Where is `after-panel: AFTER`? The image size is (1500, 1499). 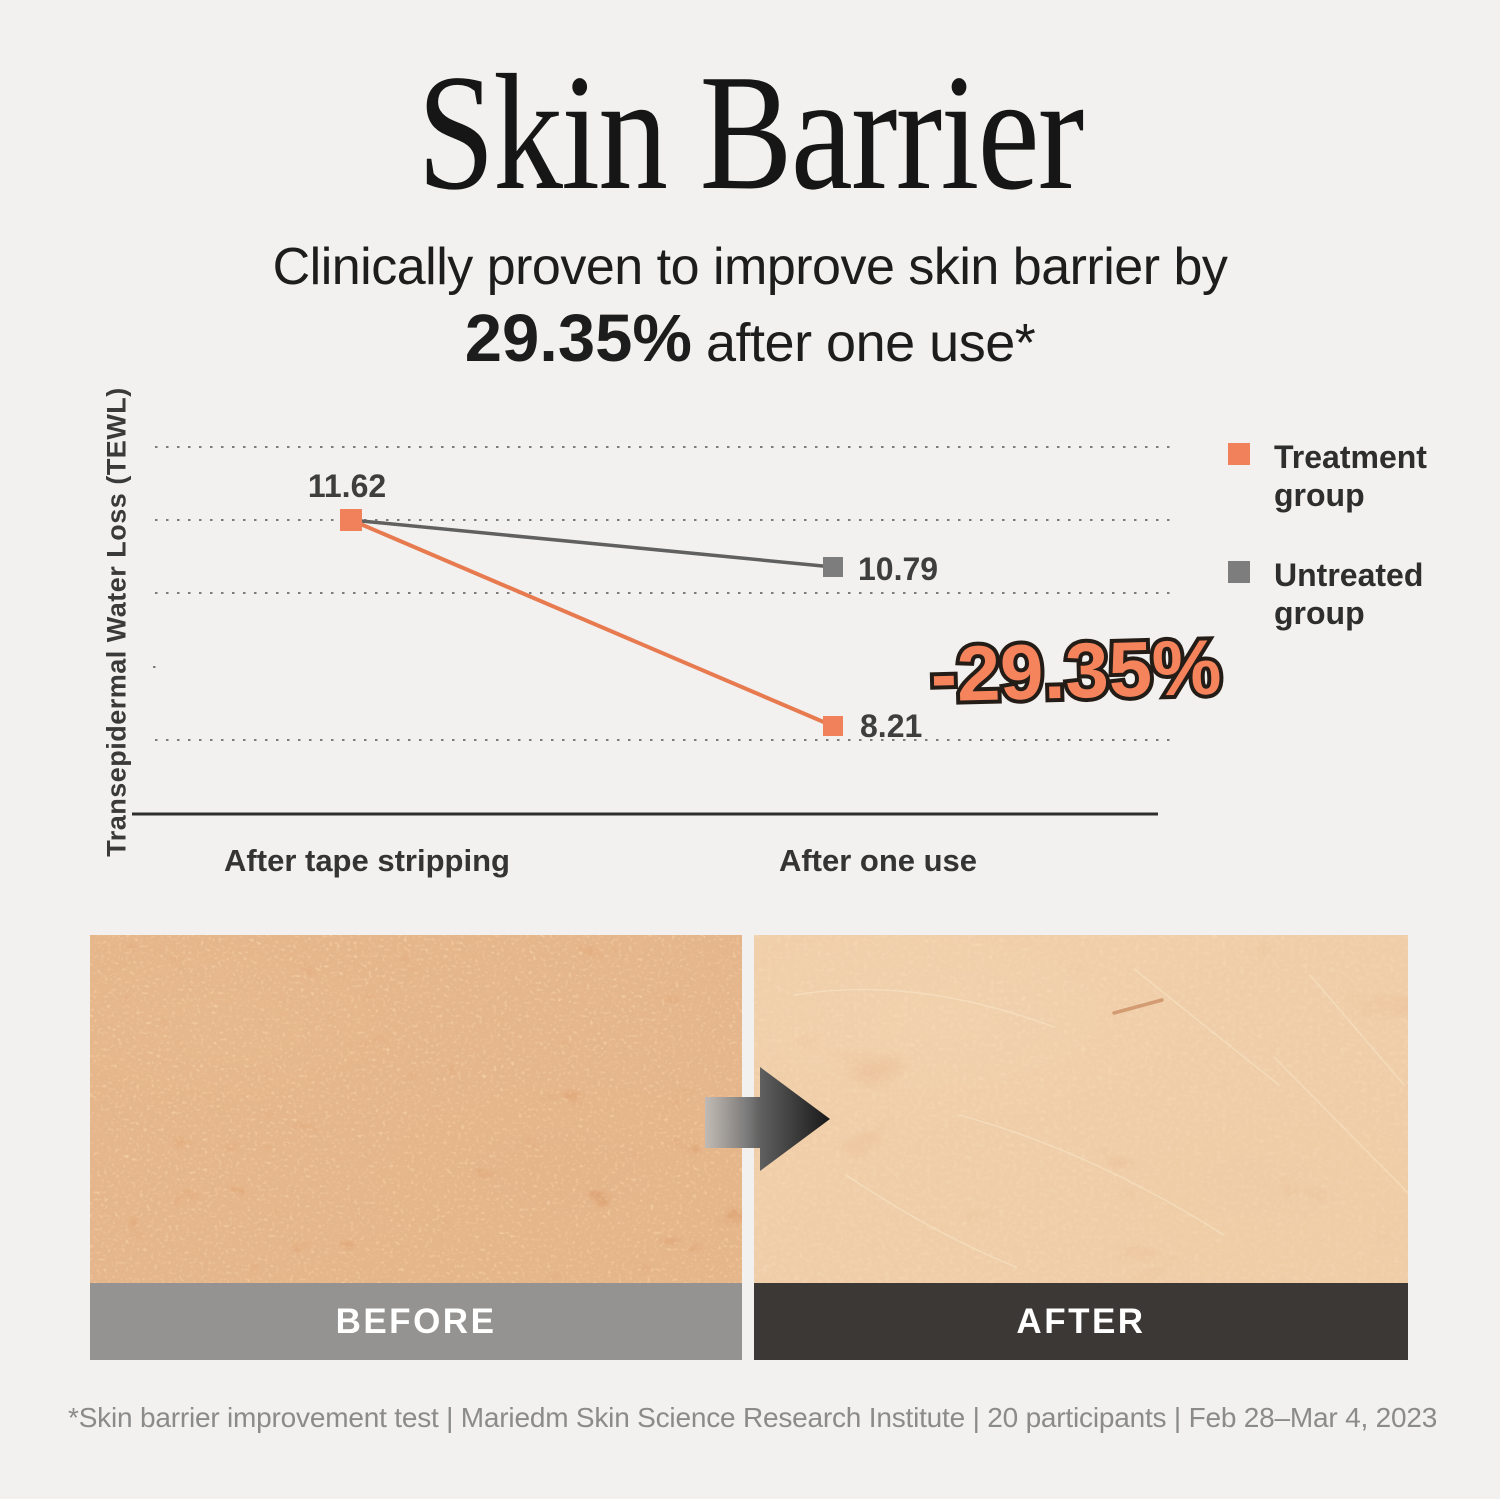 after-panel: AFTER is located at coordinates (1081, 1147).